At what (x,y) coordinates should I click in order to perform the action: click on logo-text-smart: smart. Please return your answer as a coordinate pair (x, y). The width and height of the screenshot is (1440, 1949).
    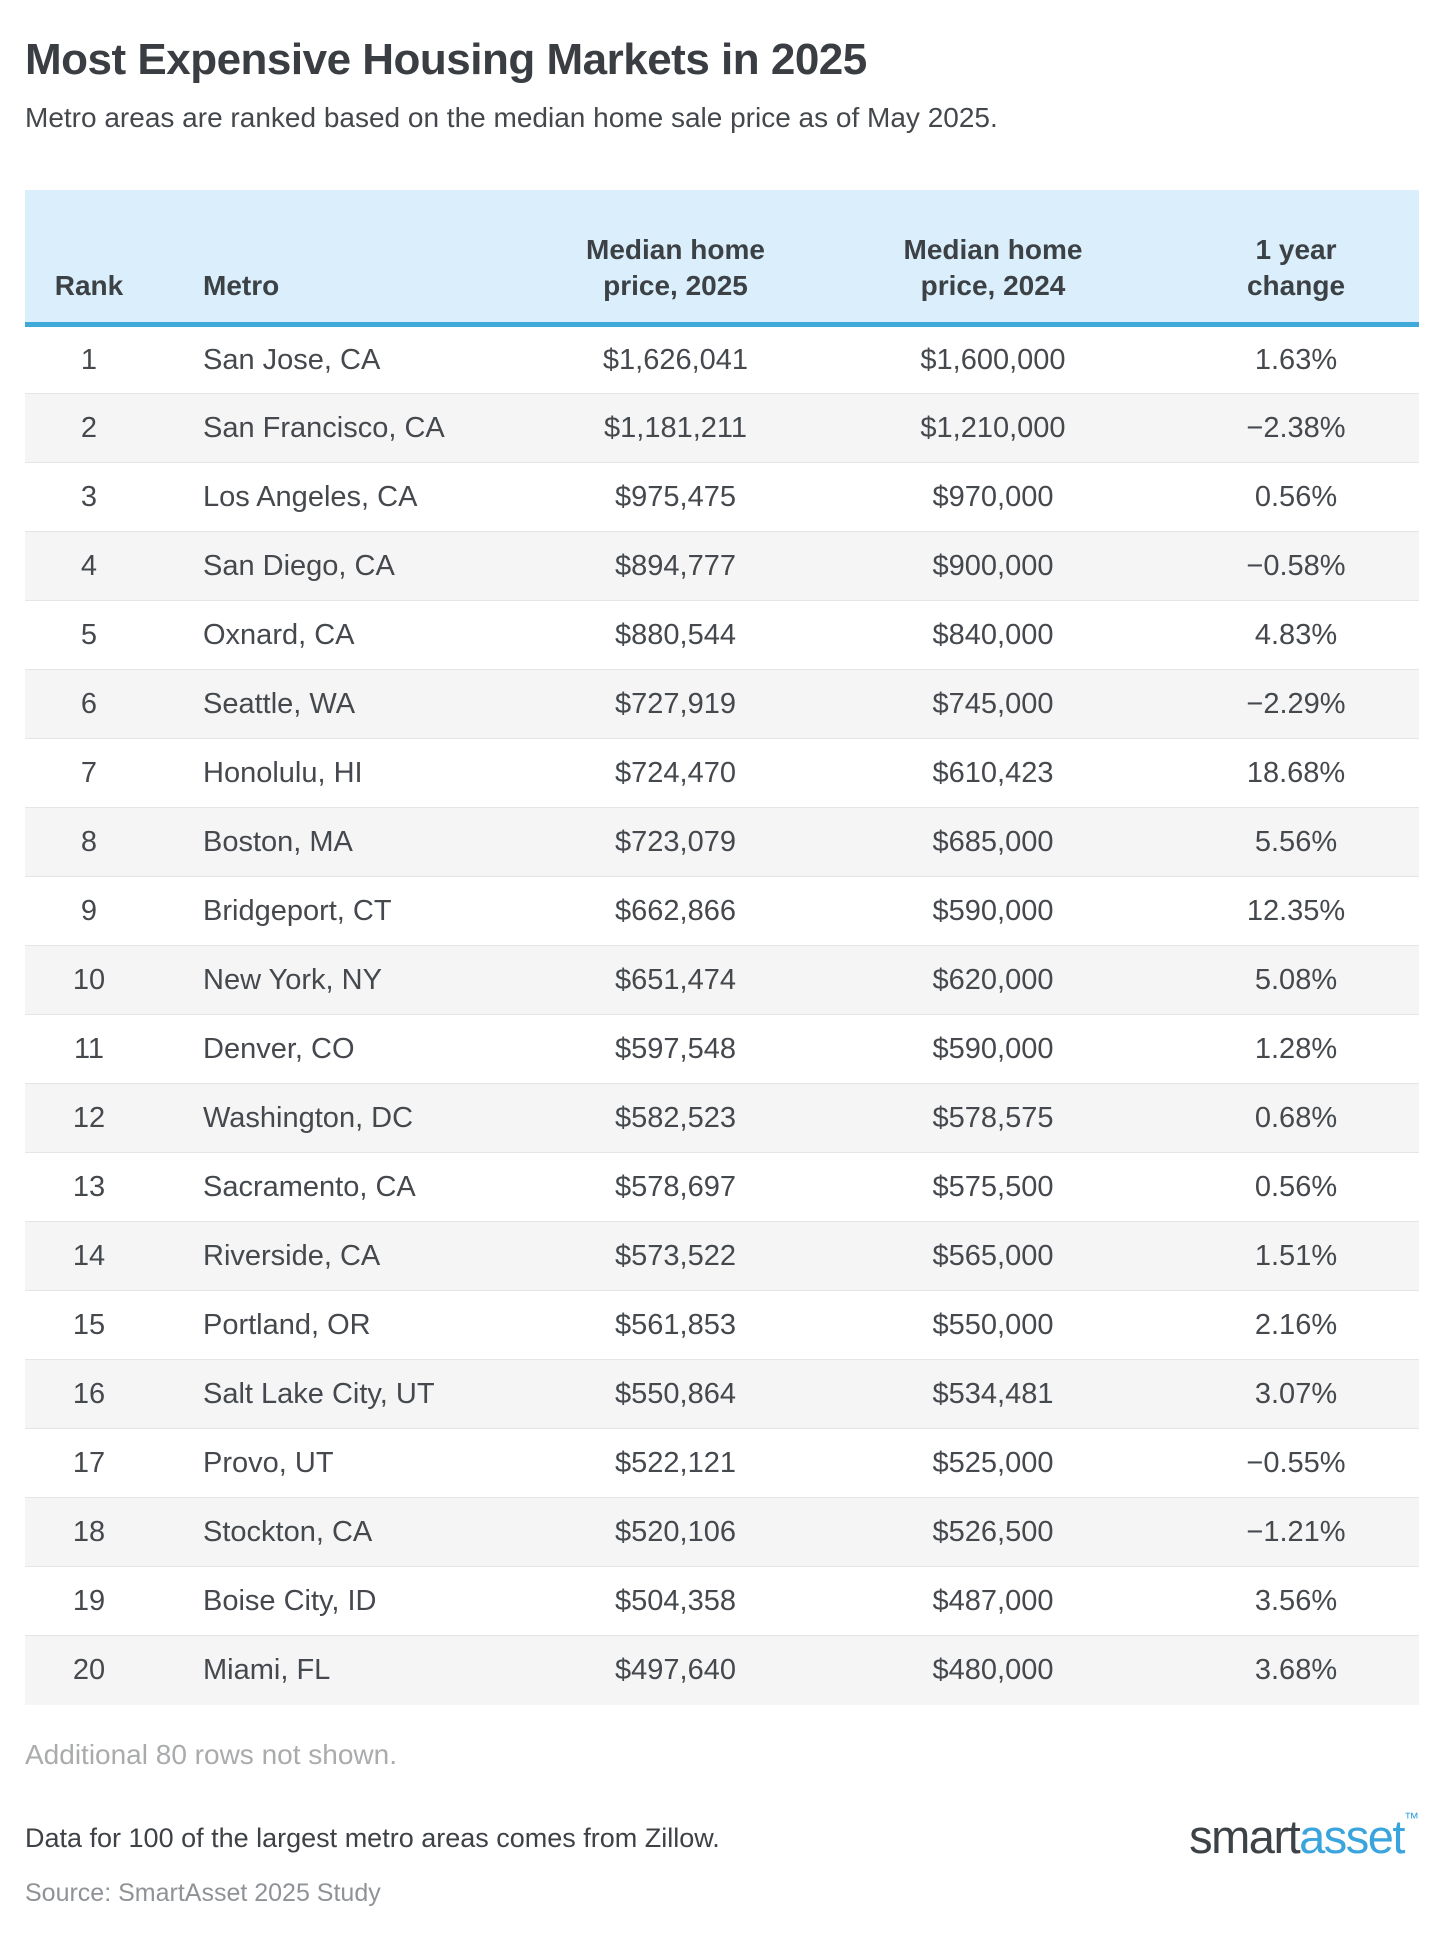
    Looking at the image, I should click on (1245, 1836).